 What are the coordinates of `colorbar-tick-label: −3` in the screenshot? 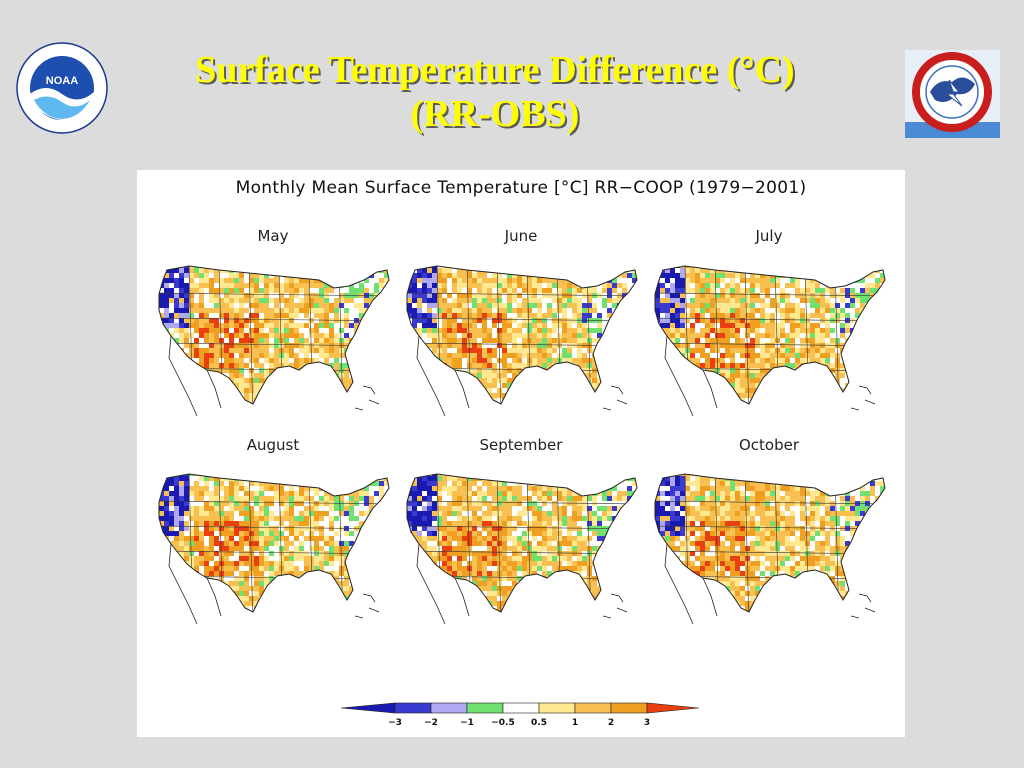 It's located at (395, 723).